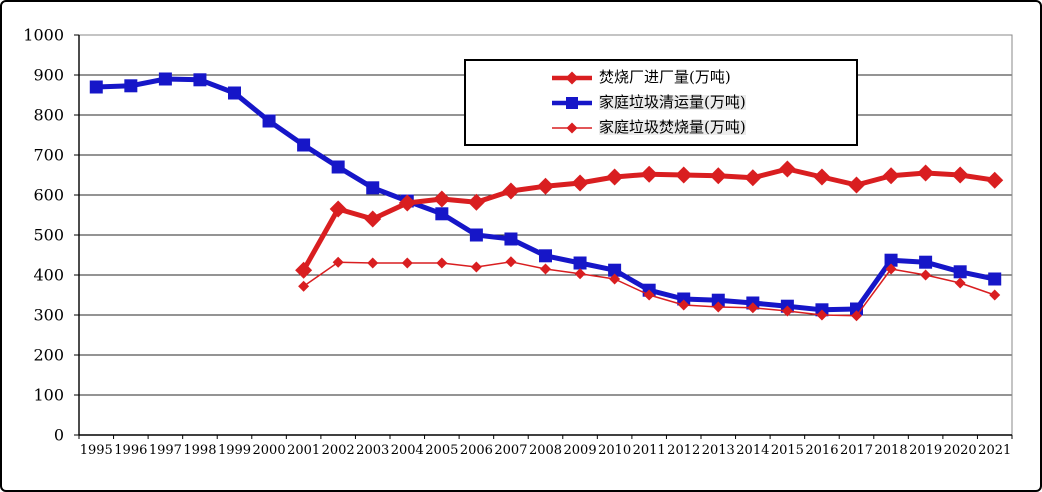  What do you see at coordinates (856, 450) in the screenshot?
I see `x-axis-label: 2017` at bounding box center [856, 450].